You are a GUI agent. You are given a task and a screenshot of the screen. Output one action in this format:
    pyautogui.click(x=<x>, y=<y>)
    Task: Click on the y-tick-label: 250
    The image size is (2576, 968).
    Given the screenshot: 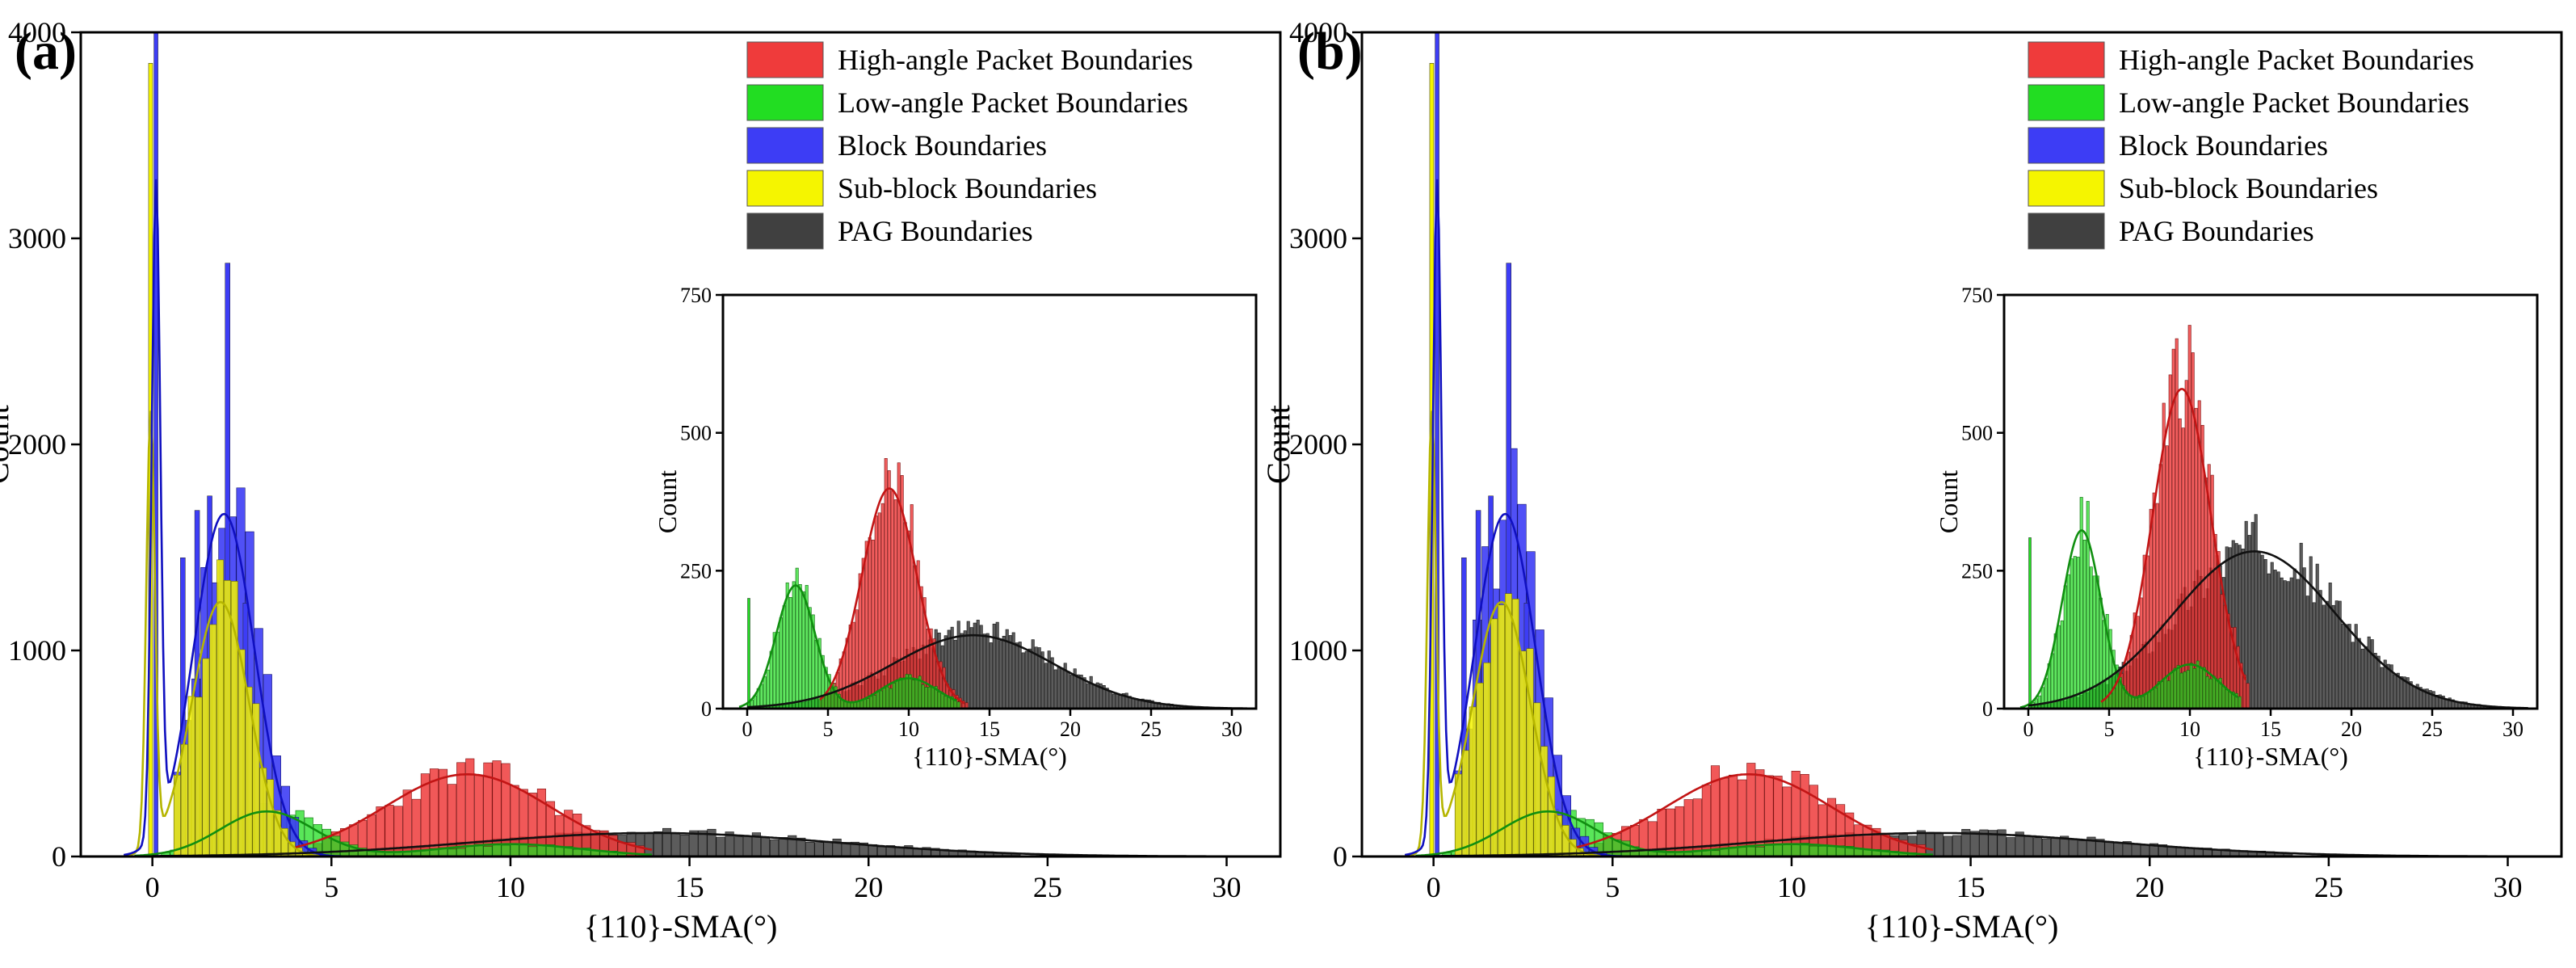 What is the action you would take?
    pyautogui.click(x=696, y=571)
    